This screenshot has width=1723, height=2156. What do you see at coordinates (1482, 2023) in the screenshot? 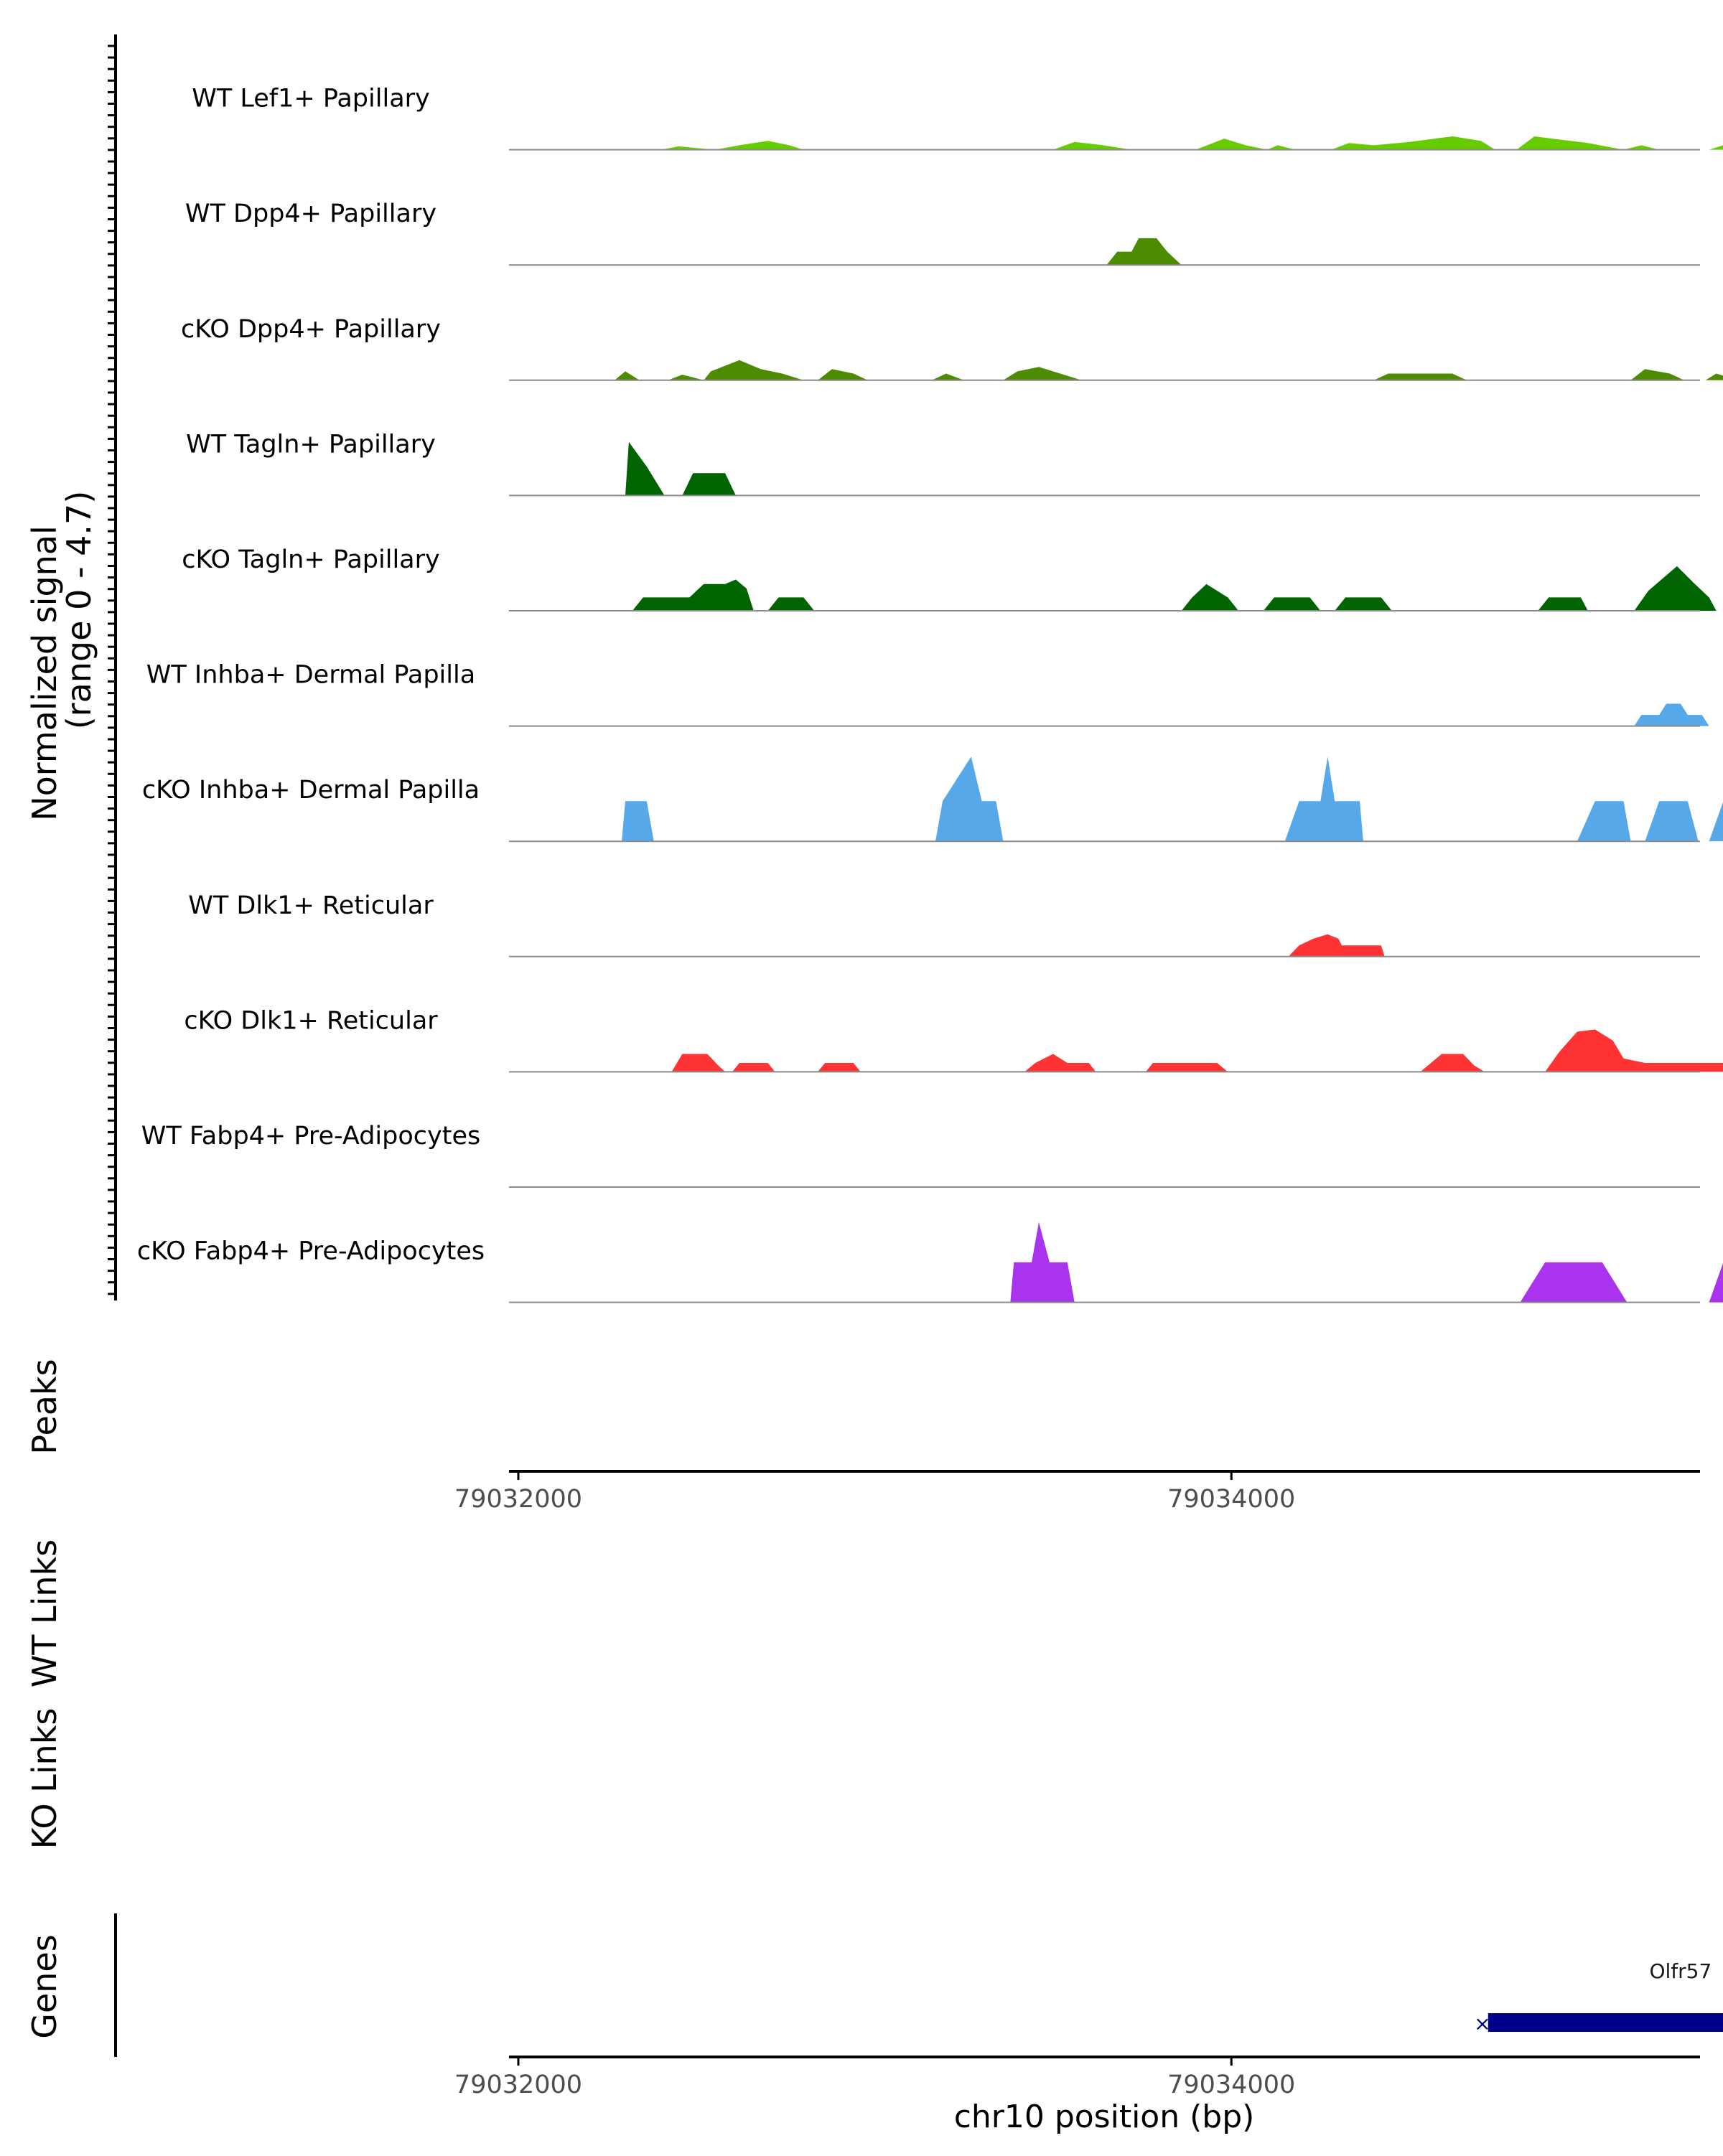
I see `gene-strand-marker: ×` at bounding box center [1482, 2023].